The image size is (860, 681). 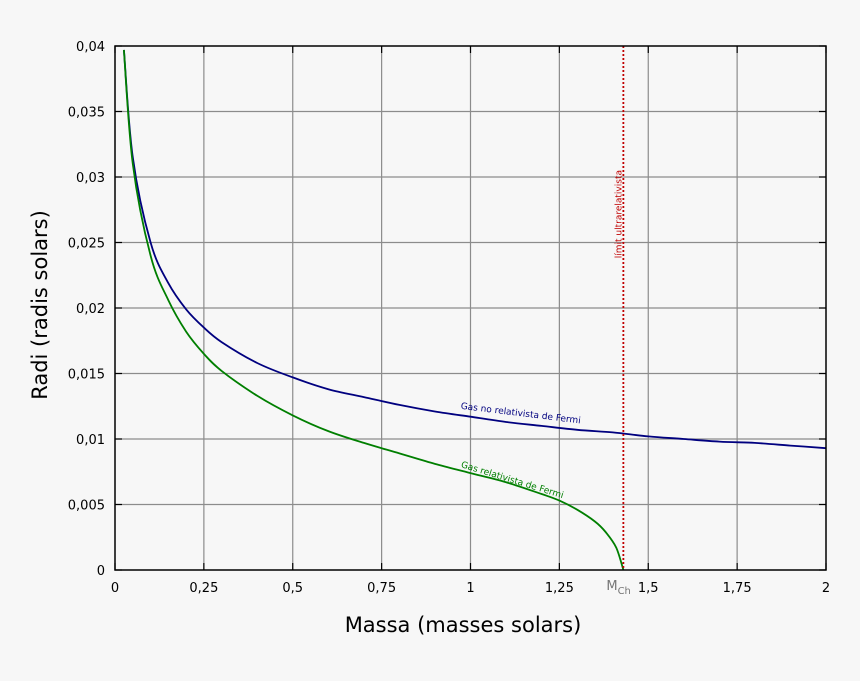 What do you see at coordinates (618, 588) in the screenshot?
I see `mch-label: MCh` at bounding box center [618, 588].